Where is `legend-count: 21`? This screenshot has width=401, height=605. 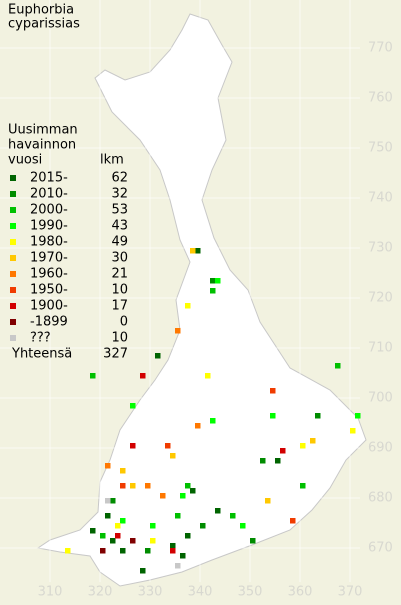
legend-count: 21 is located at coordinates (119, 274).